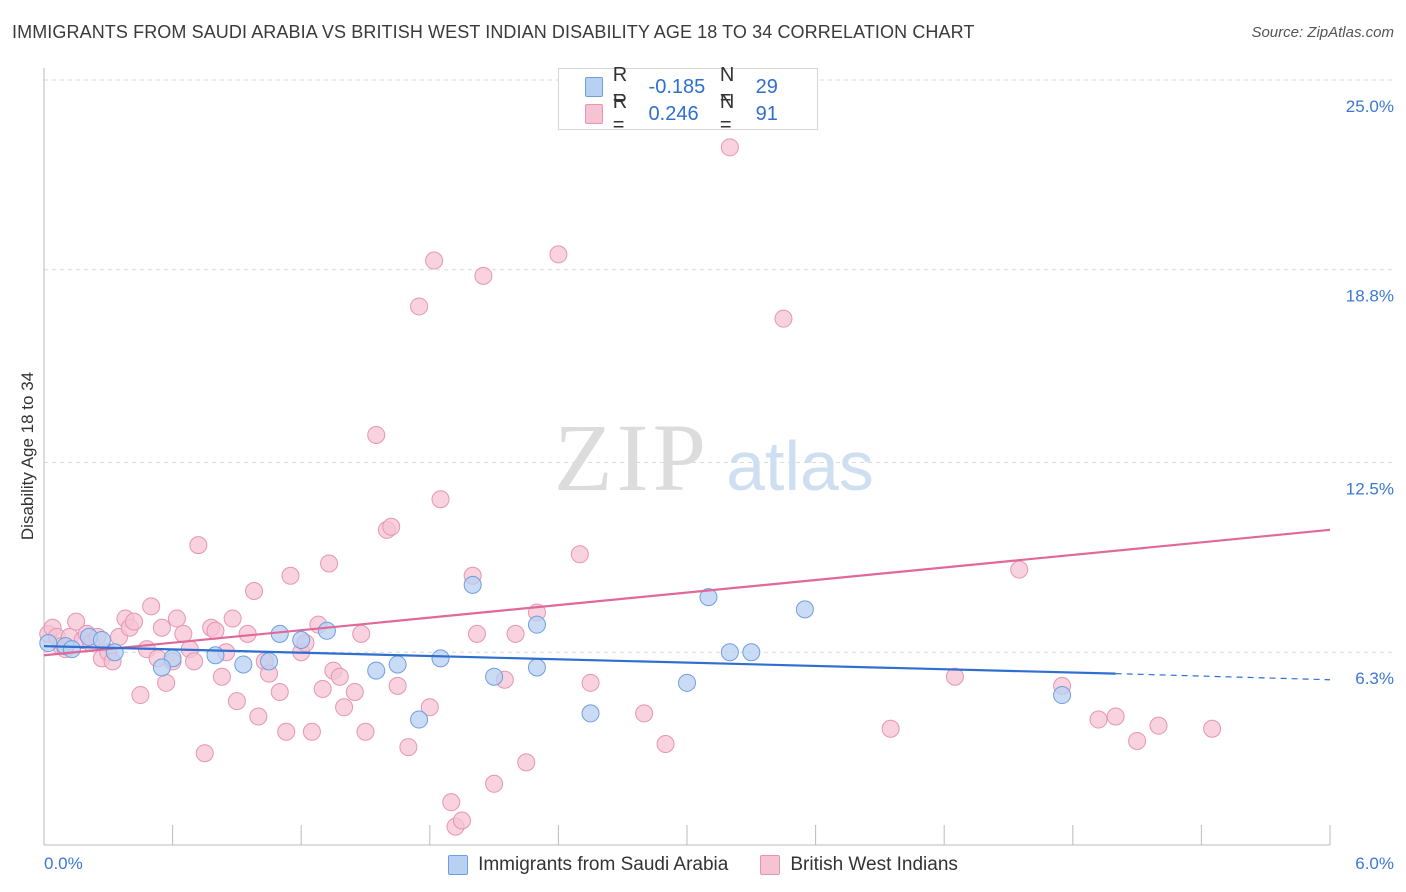 Image resolution: width=1406 pixels, height=892 pixels. I want to click on series-immigrants-saudi-arabia, so click(555, 652).